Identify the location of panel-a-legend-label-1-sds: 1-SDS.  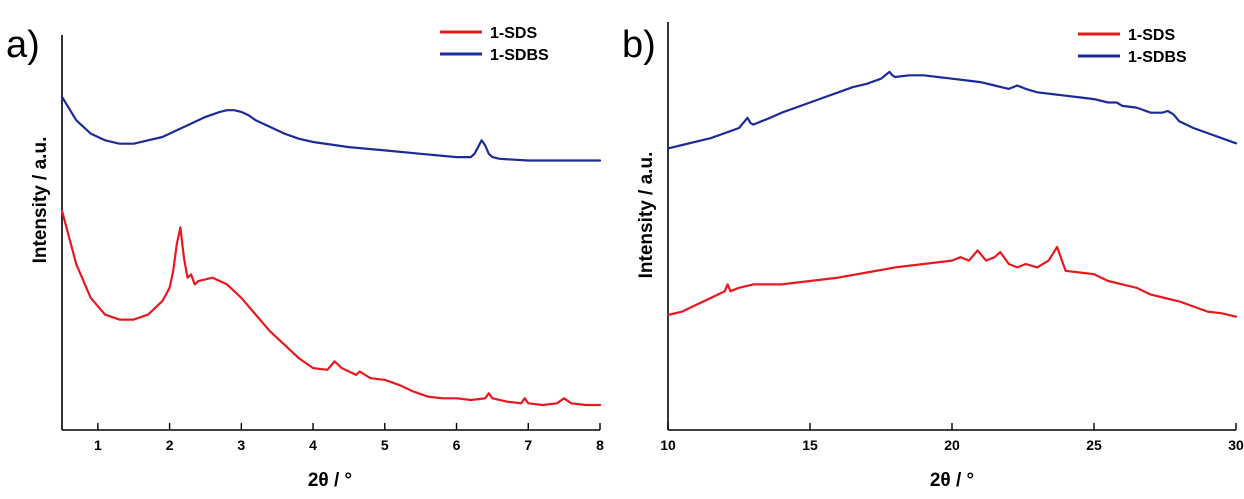
(513, 33).